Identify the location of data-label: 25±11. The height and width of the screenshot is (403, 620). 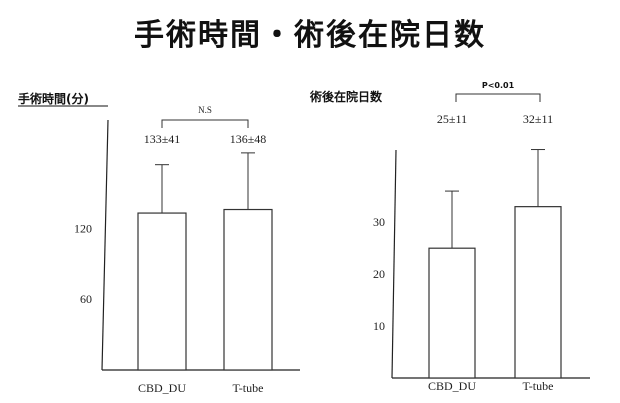
(452, 119).